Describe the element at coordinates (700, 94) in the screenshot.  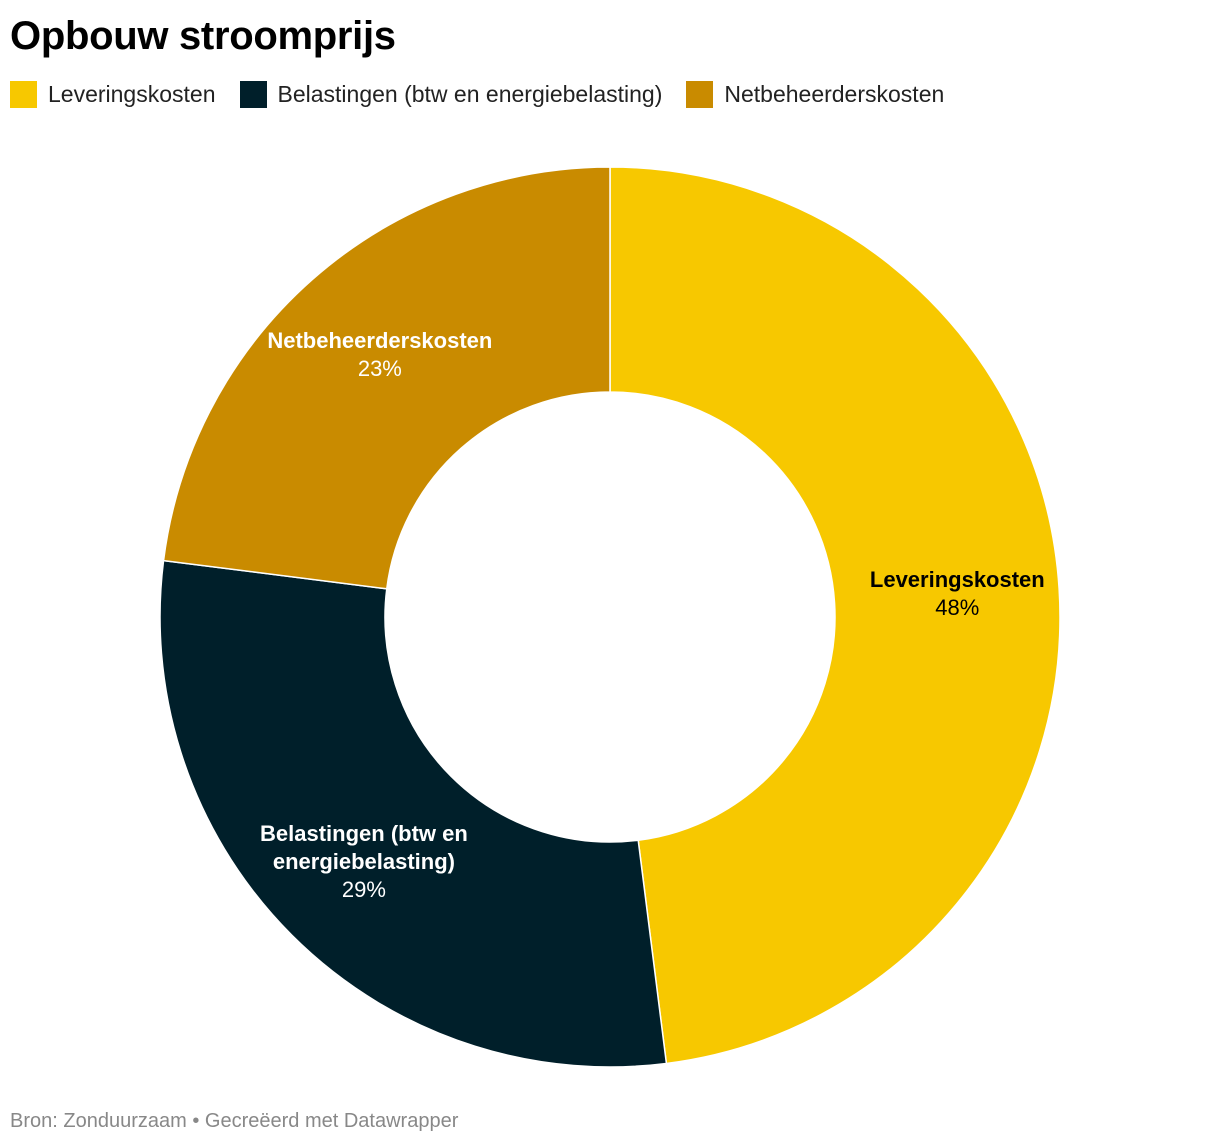
I see `legend-swatch-netbeheerderskosten` at that location.